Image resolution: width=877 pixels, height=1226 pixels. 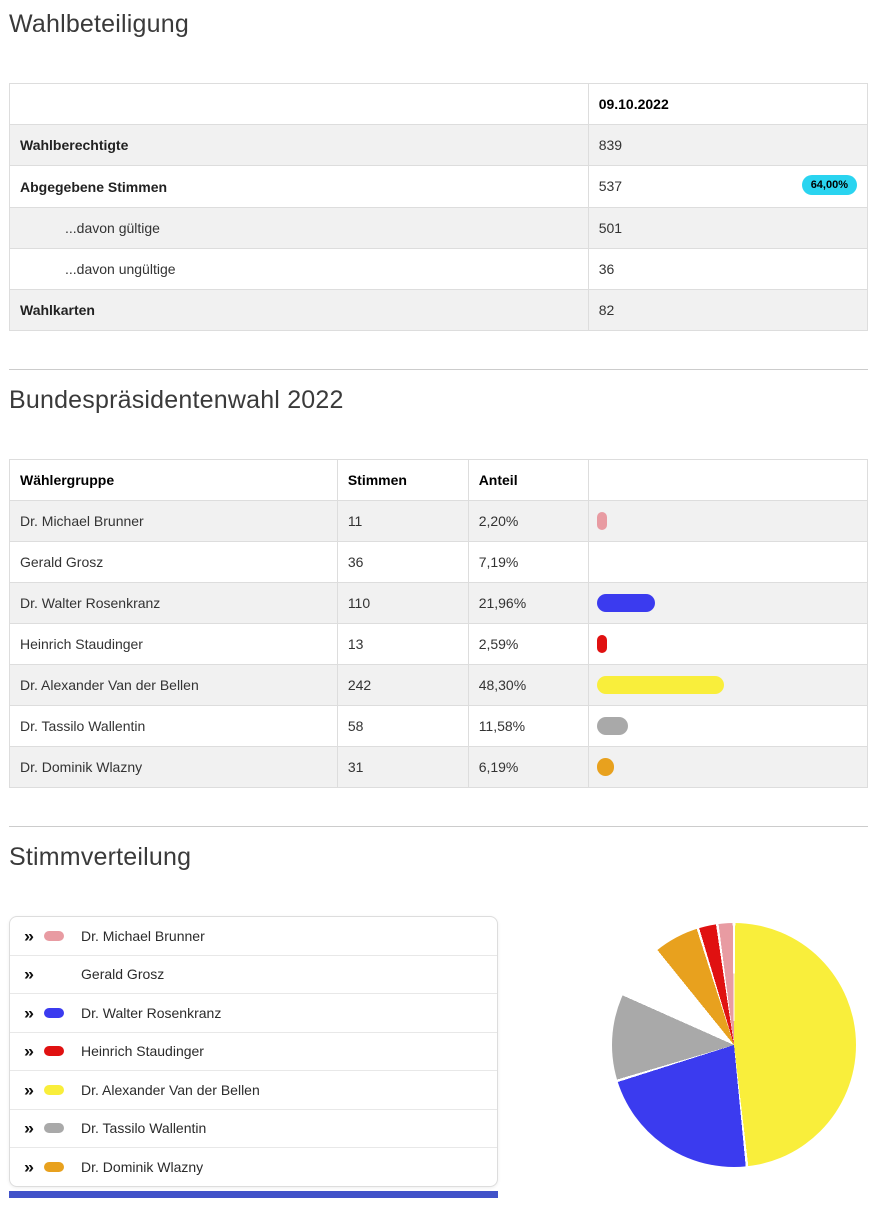 What do you see at coordinates (438, 521) in the screenshot?
I see `table-row: Dr. Michael Brunner 11 2,20%` at bounding box center [438, 521].